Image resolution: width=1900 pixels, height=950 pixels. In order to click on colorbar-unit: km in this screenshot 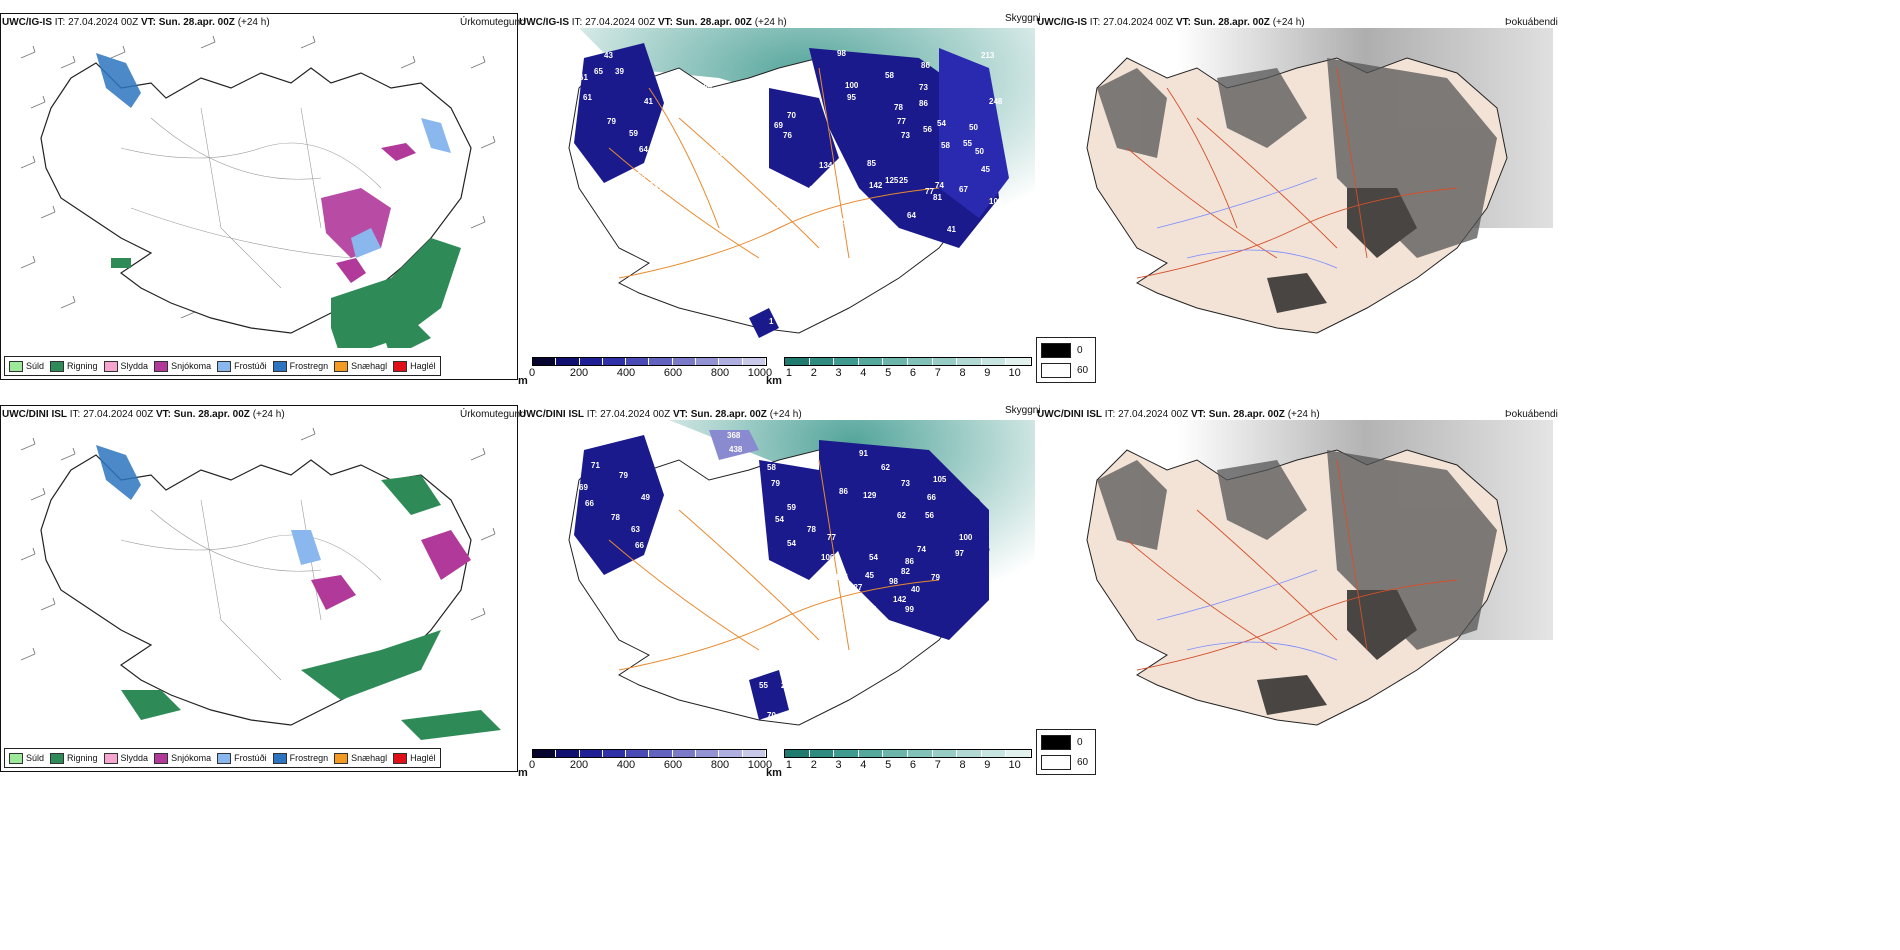, I will do `click(774, 381)`.